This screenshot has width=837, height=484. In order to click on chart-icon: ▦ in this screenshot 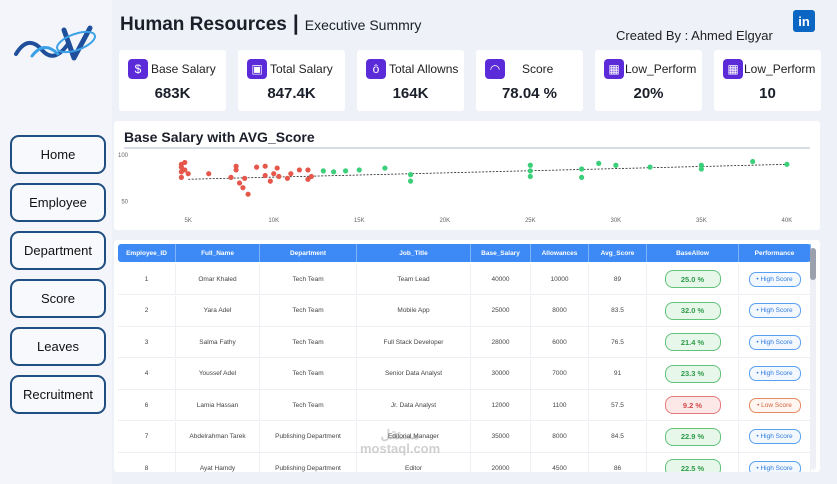, I will do `click(733, 69)`.